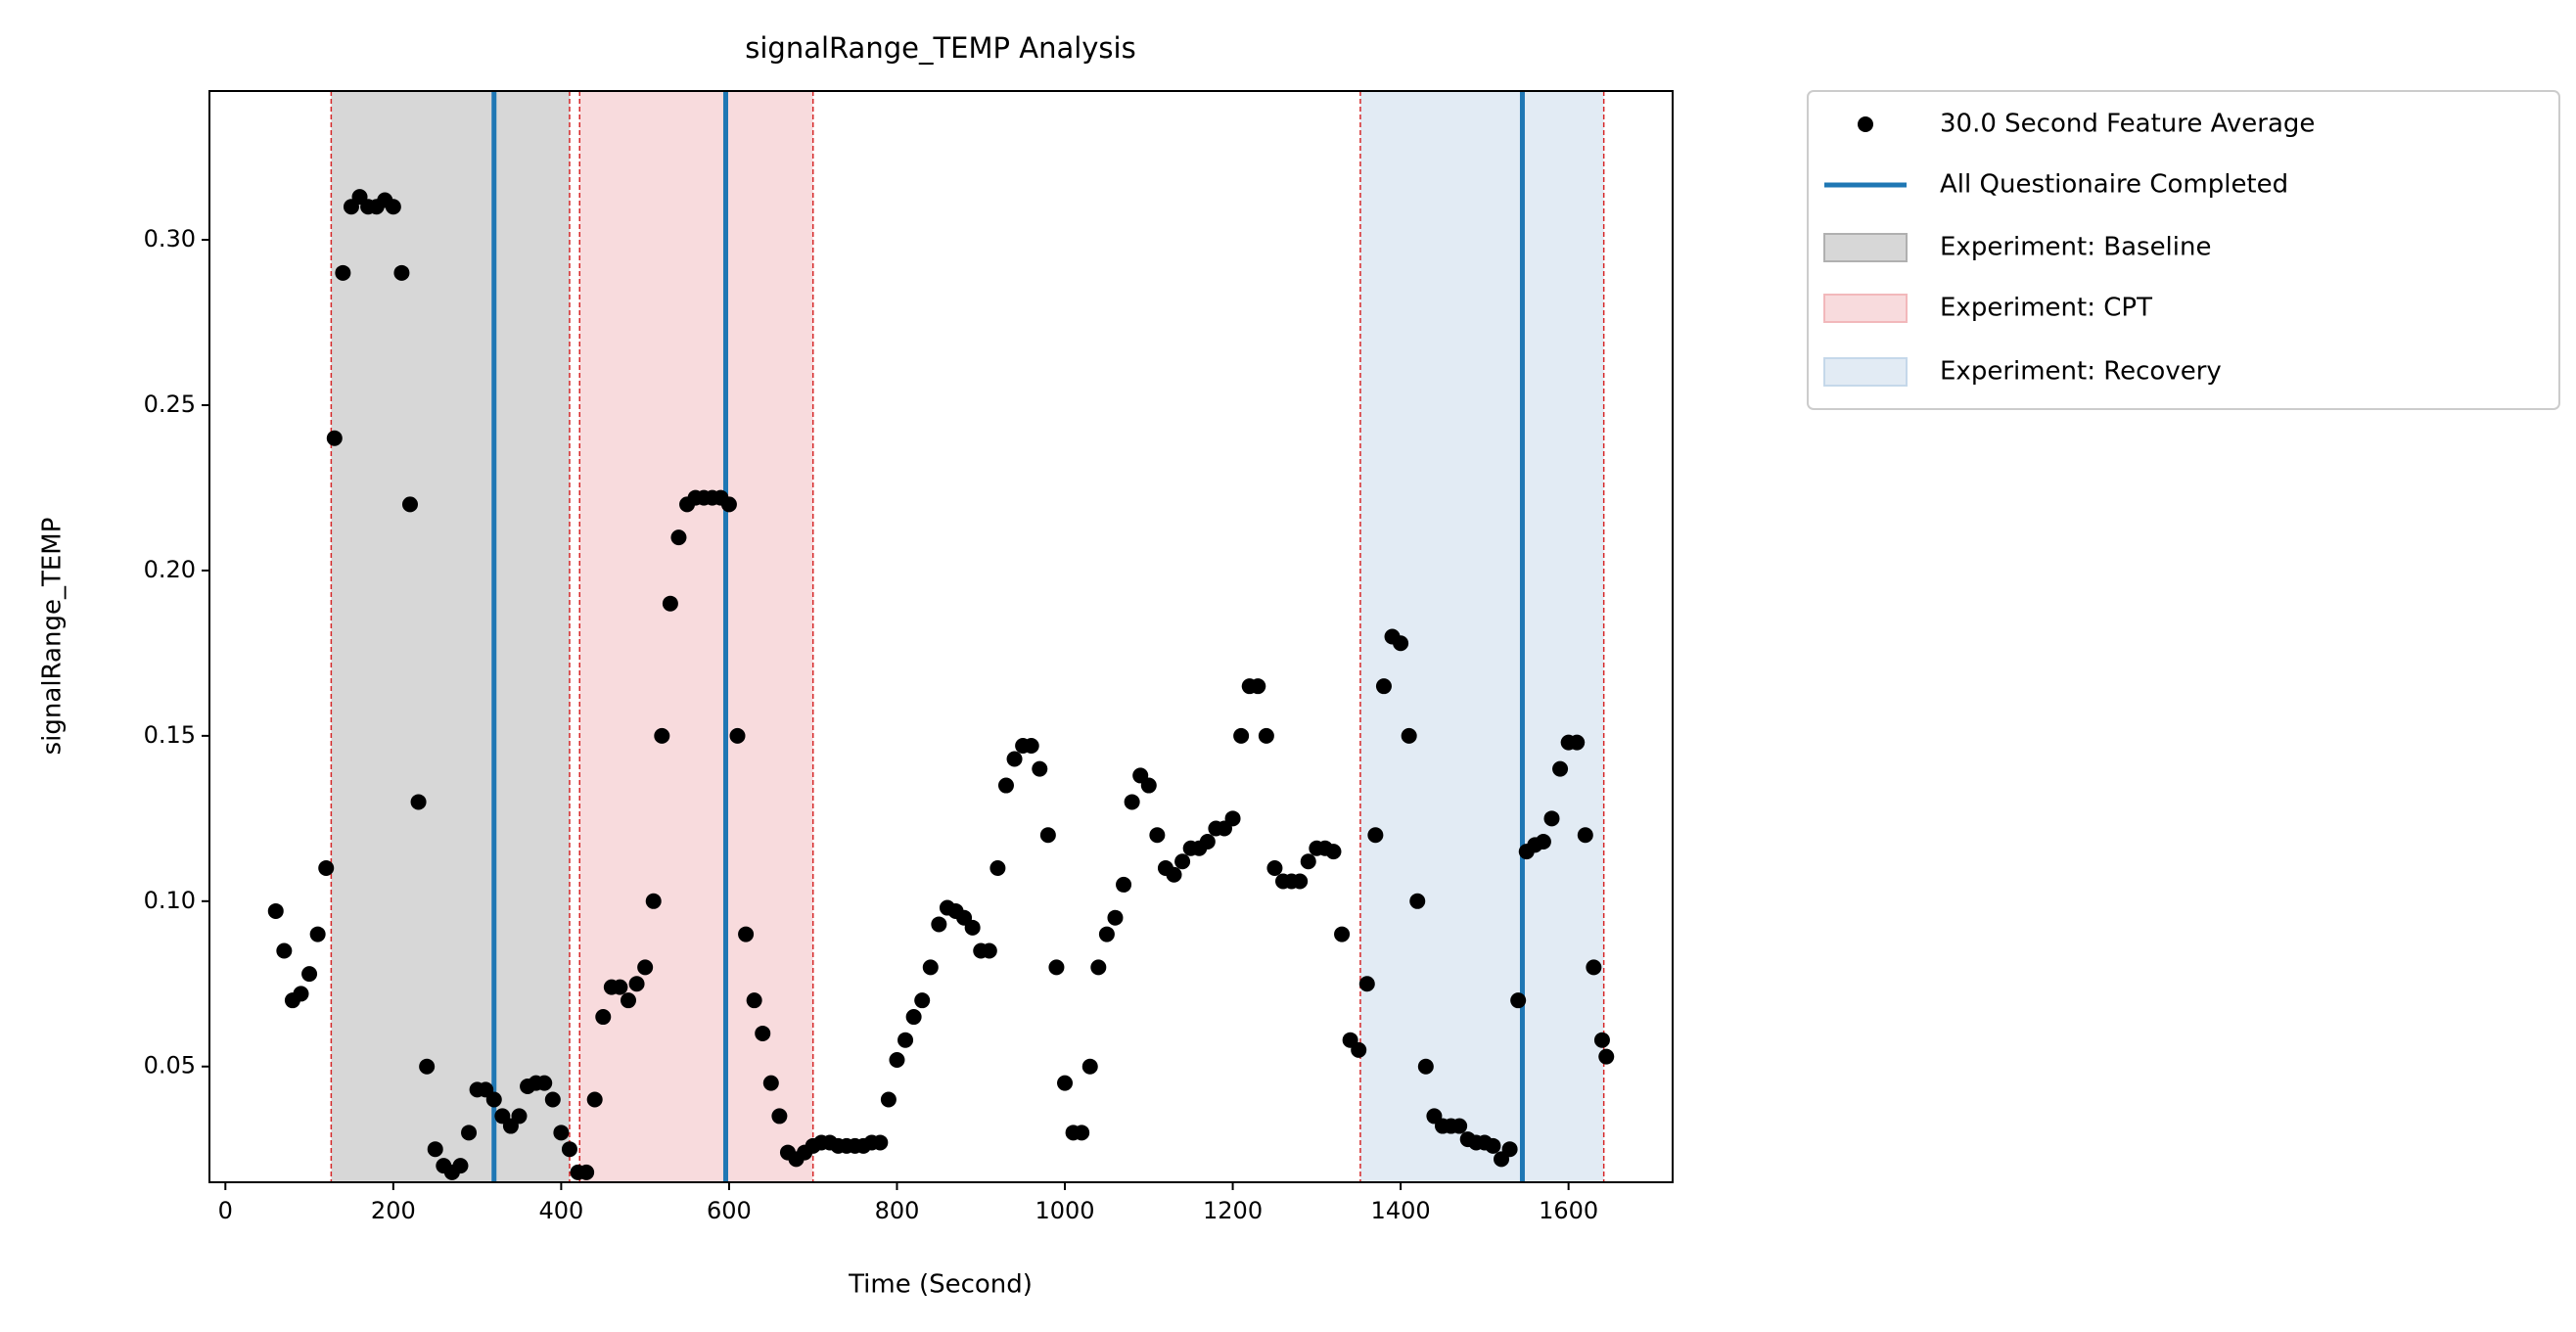 The width and height of the screenshot is (2576, 1332). What do you see at coordinates (2046, 309) in the screenshot?
I see `legend-text: Experiment: CPT` at bounding box center [2046, 309].